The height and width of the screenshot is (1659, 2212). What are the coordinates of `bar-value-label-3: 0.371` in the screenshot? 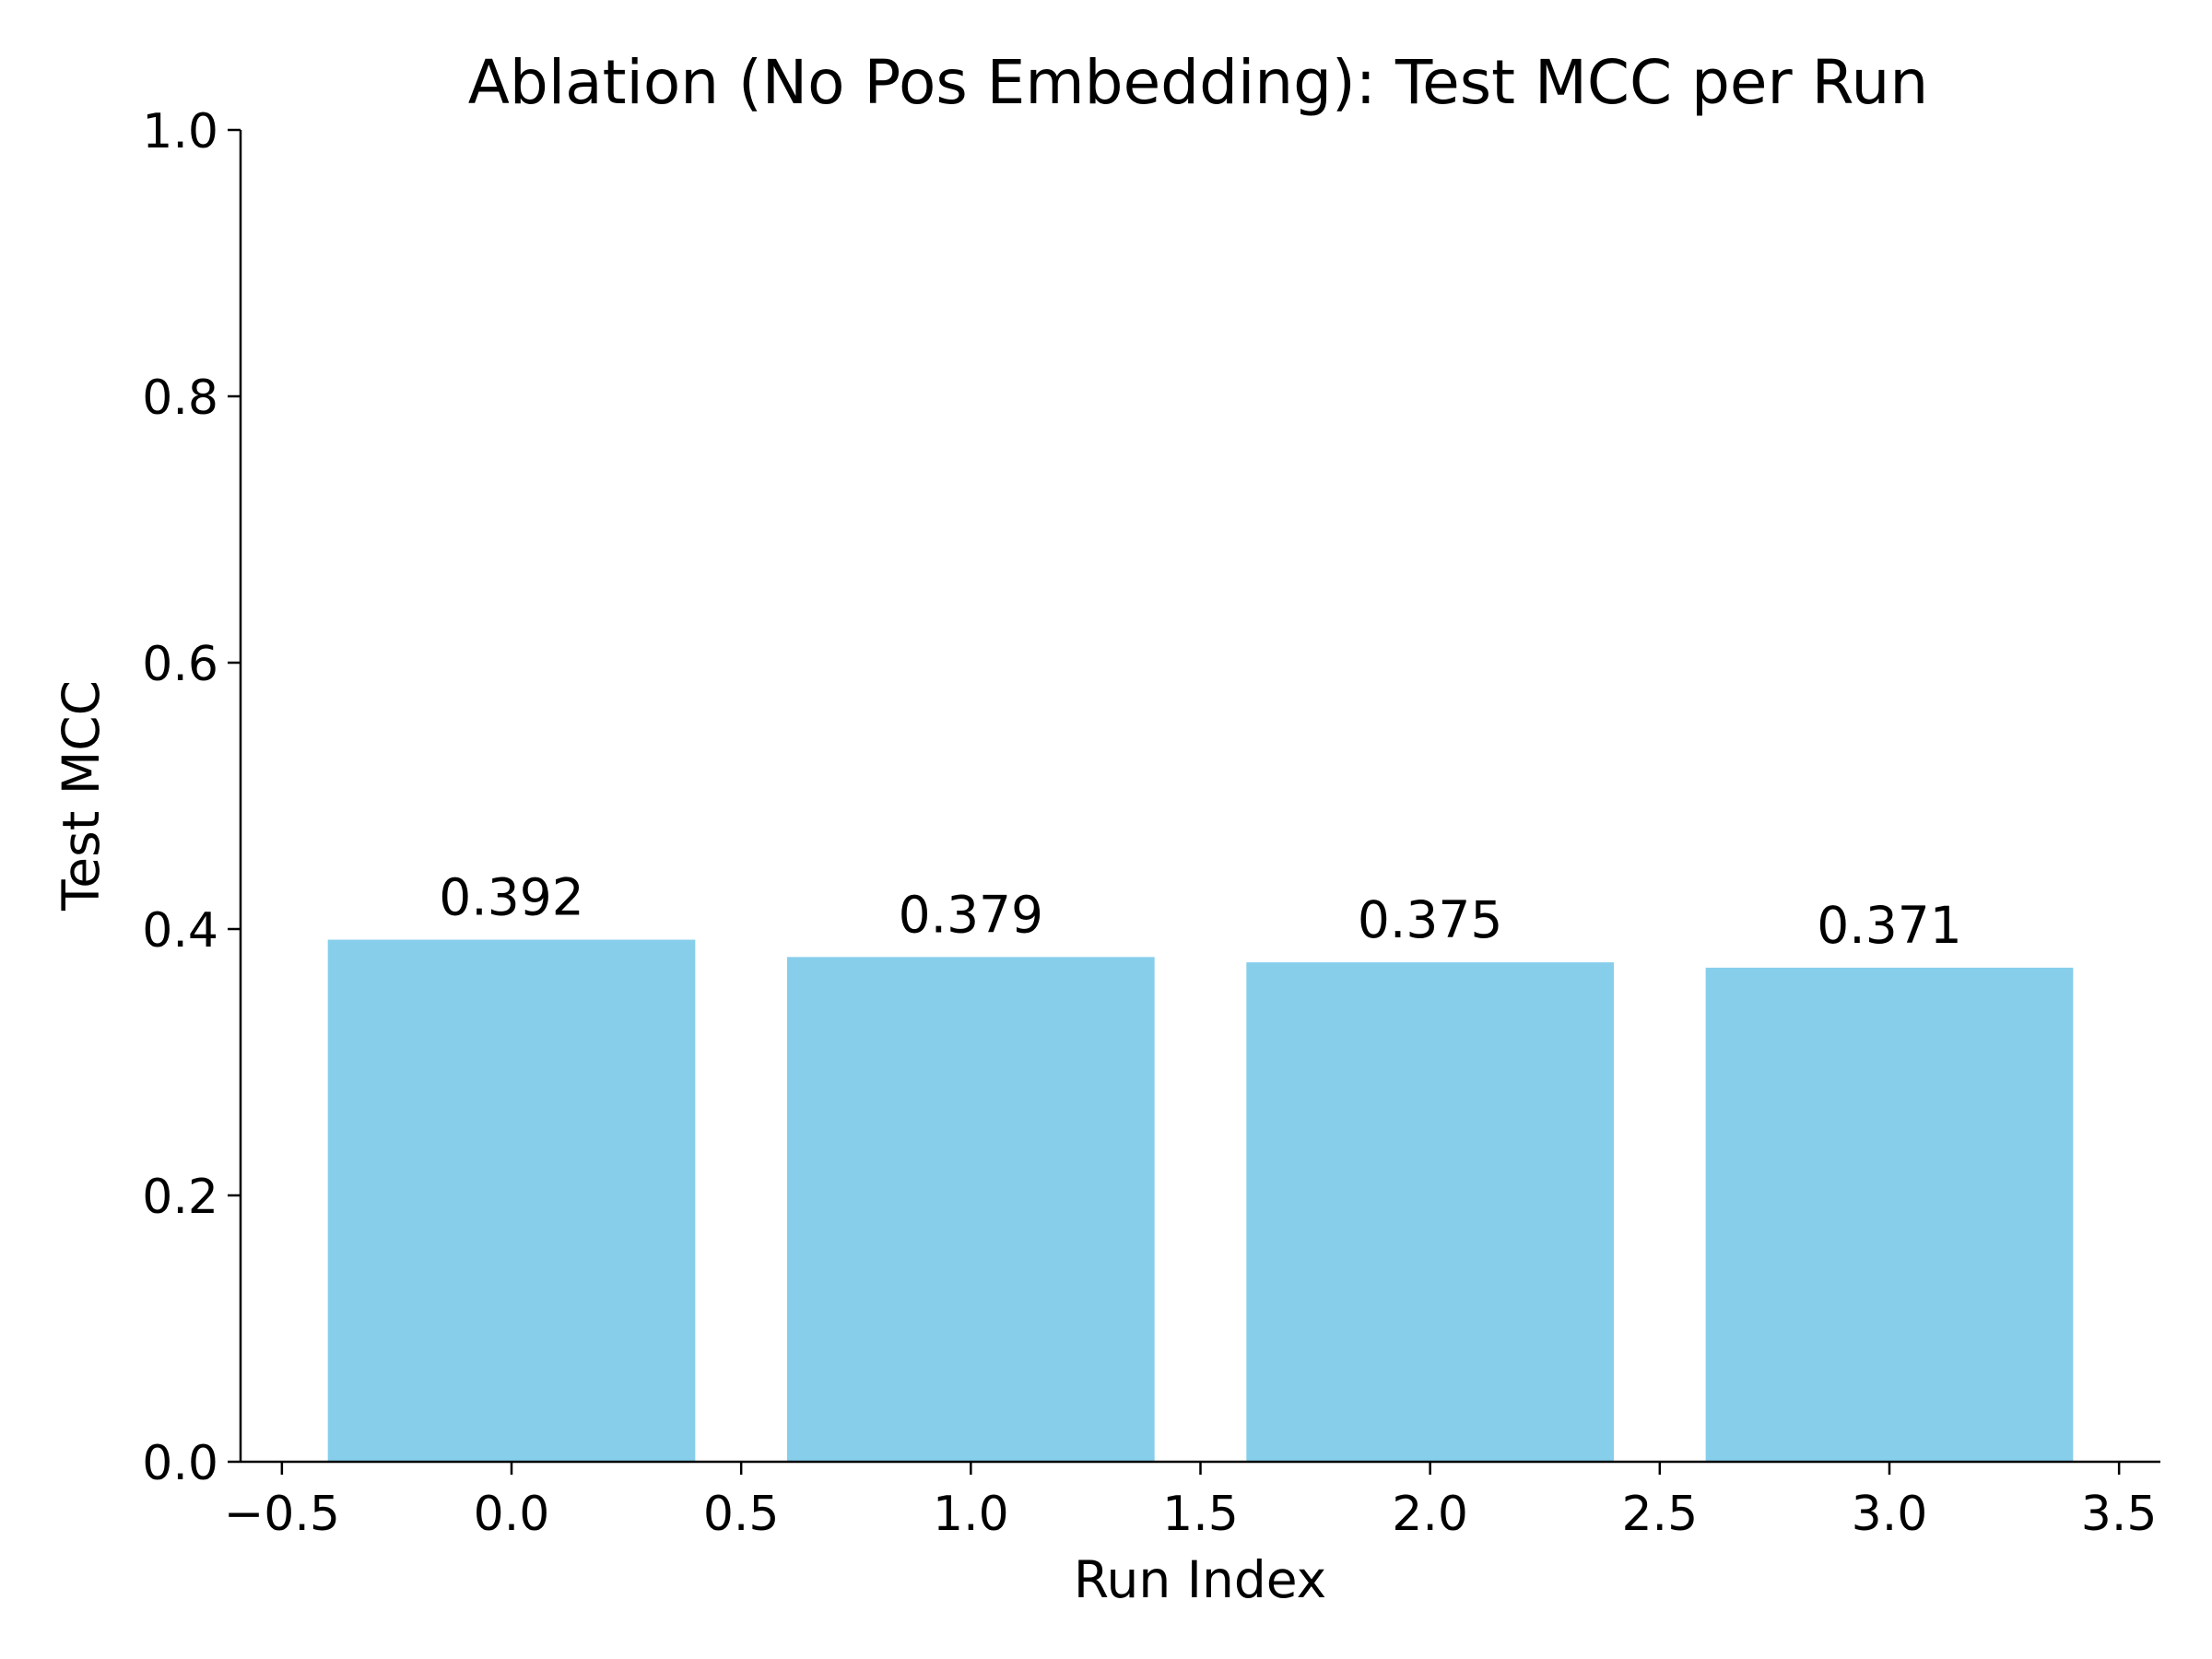 It's located at (1889, 925).